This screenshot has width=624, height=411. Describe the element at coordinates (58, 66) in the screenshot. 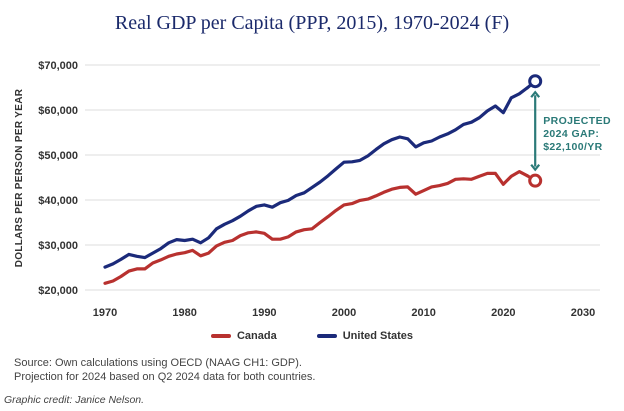

I see `y-tick-label: $70,000` at that location.